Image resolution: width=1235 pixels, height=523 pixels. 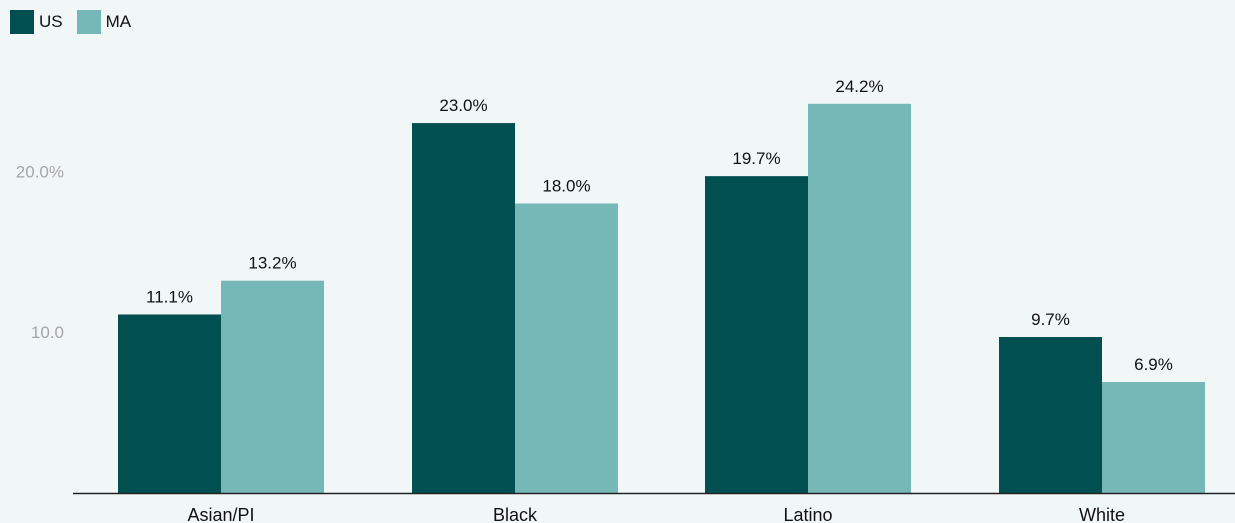 What do you see at coordinates (1050, 414) in the screenshot?
I see `bar-us-white` at bounding box center [1050, 414].